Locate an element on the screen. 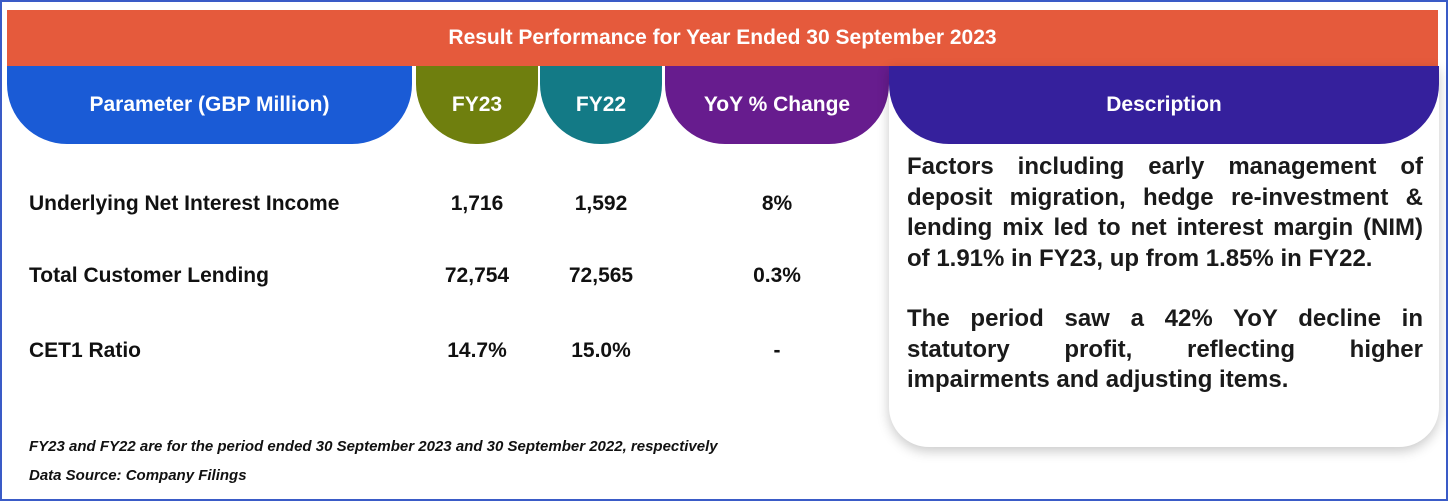  row-parameter: CET1 Ratio is located at coordinates (85, 350).